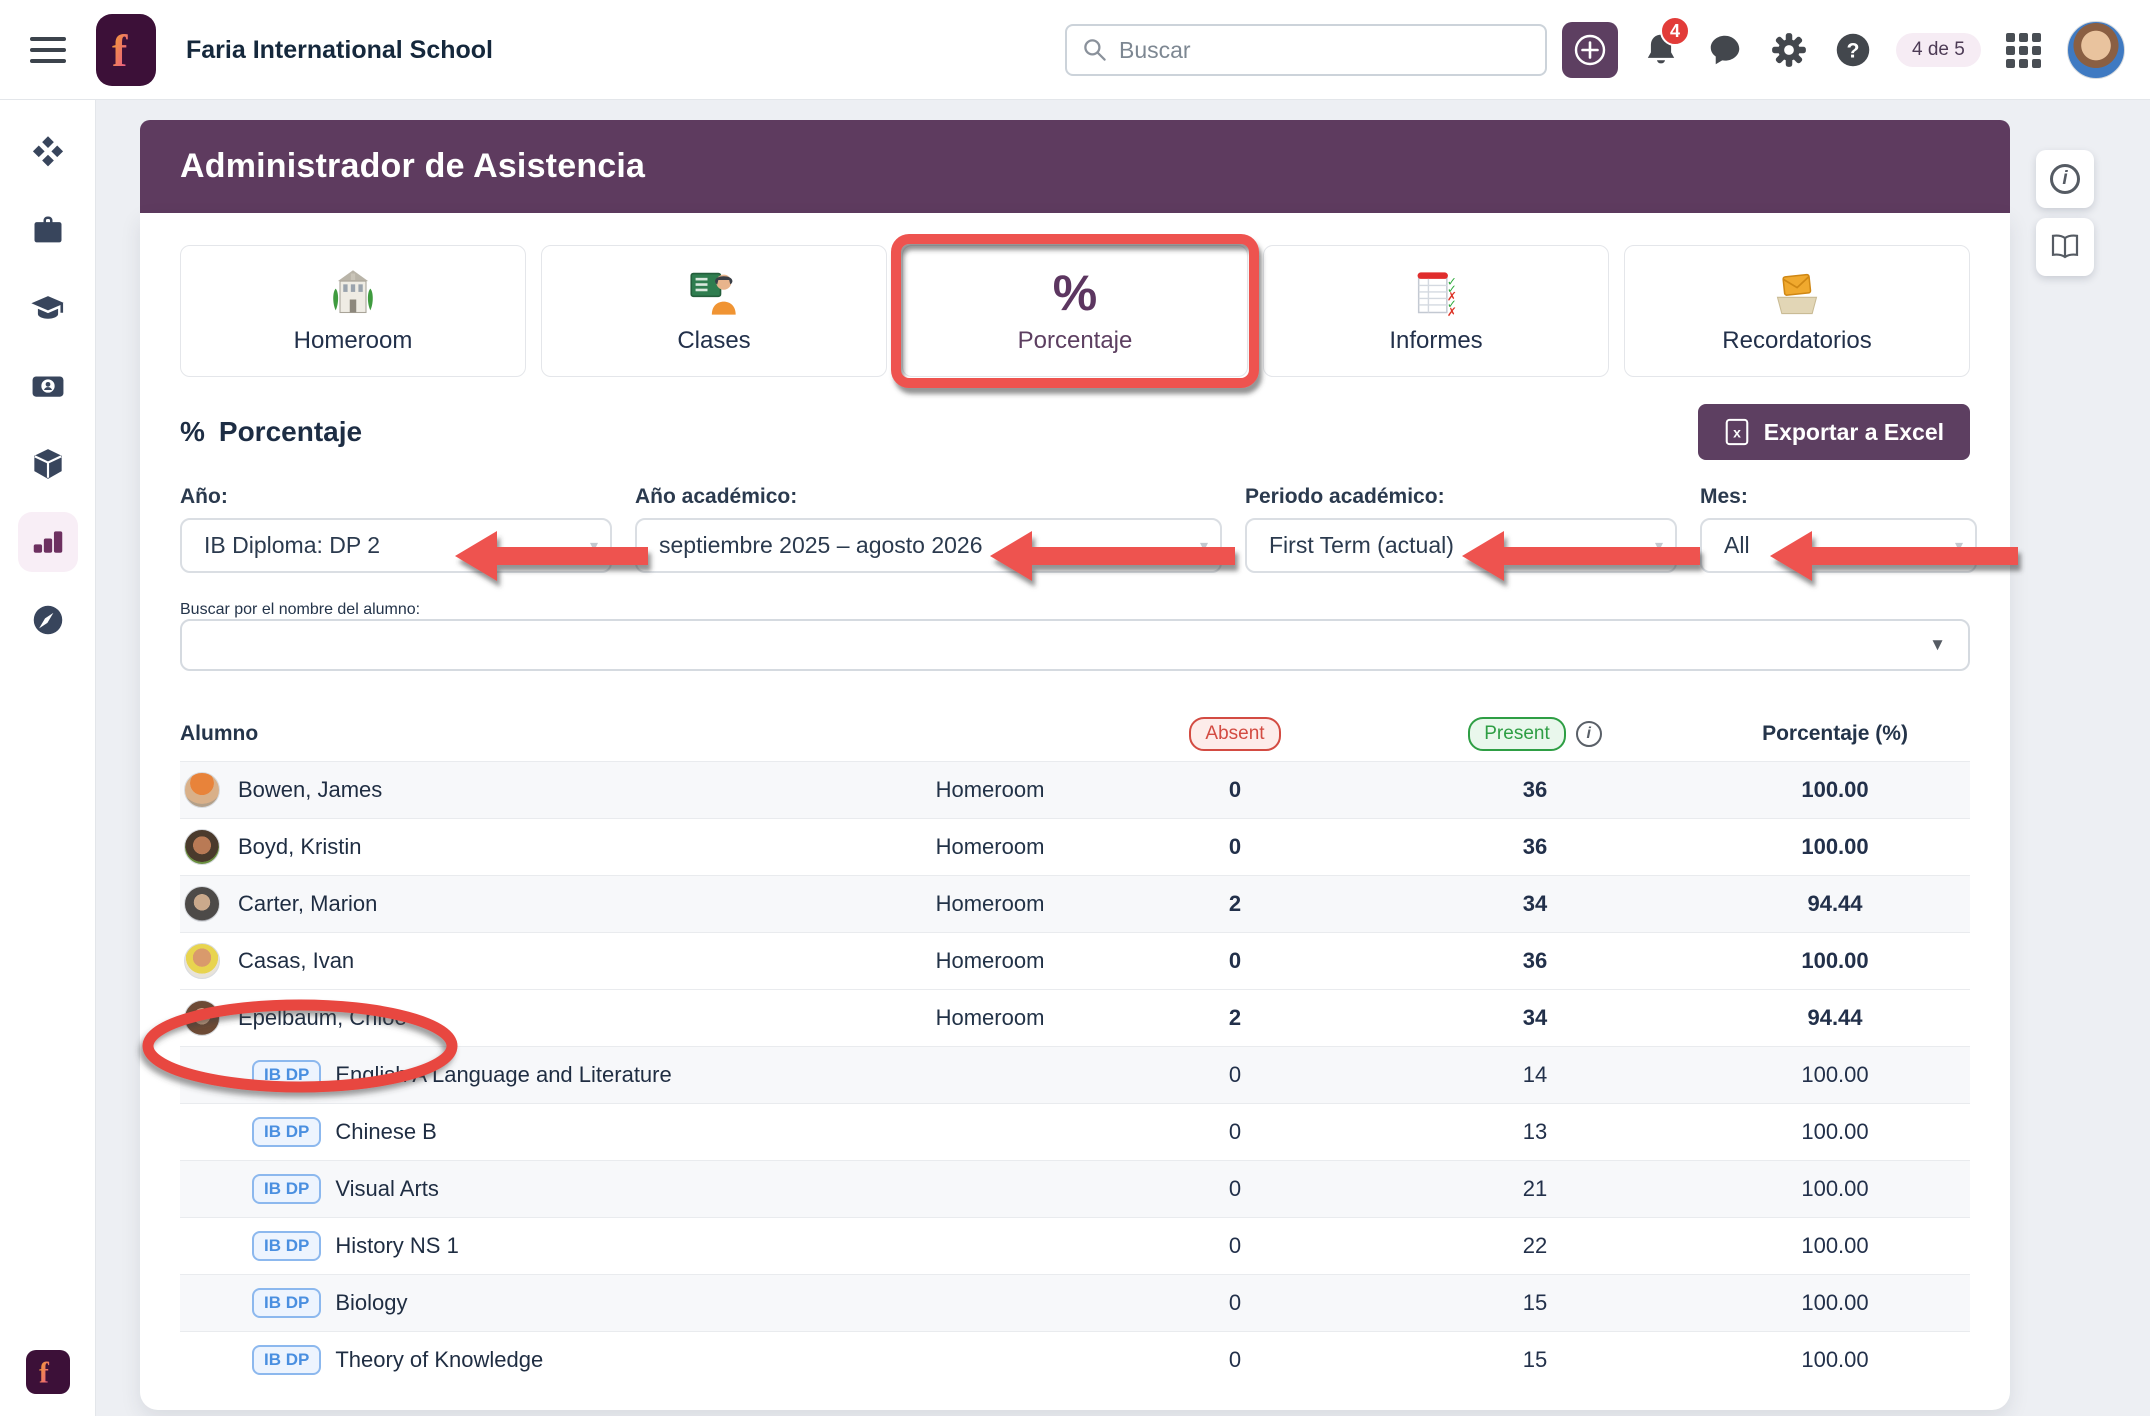 Image resolution: width=2150 pixels, height=1416 pixels. What do you see at coordinates (1075, 311) in the screenshot?
I see `tab-porcentaje: % Porcentaje` at bounding box center [1075, 311].